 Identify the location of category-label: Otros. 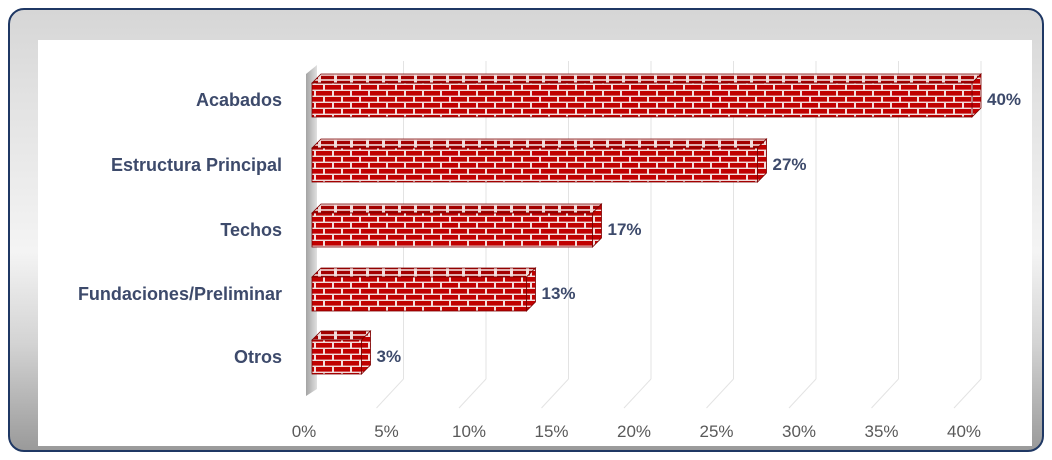
(258, 357).